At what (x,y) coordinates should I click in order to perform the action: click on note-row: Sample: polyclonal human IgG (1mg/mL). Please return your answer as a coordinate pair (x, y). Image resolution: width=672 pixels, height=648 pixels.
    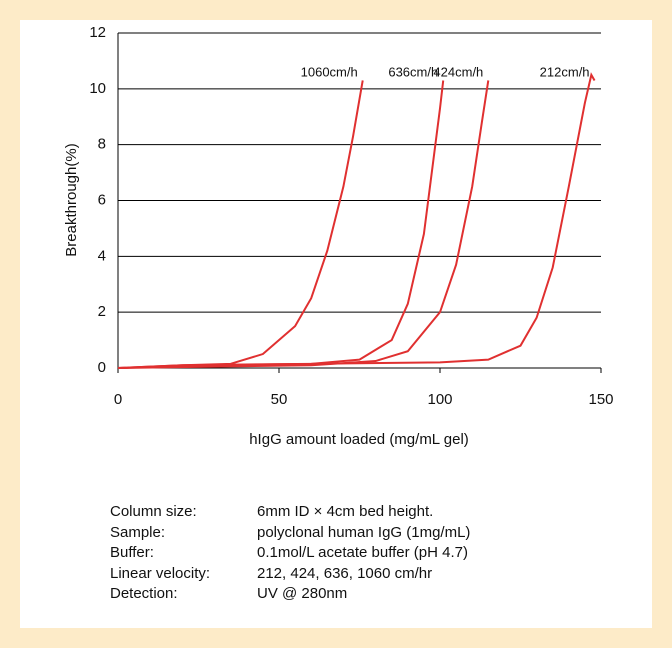
    Looking at the image, I should click on (290, 533).